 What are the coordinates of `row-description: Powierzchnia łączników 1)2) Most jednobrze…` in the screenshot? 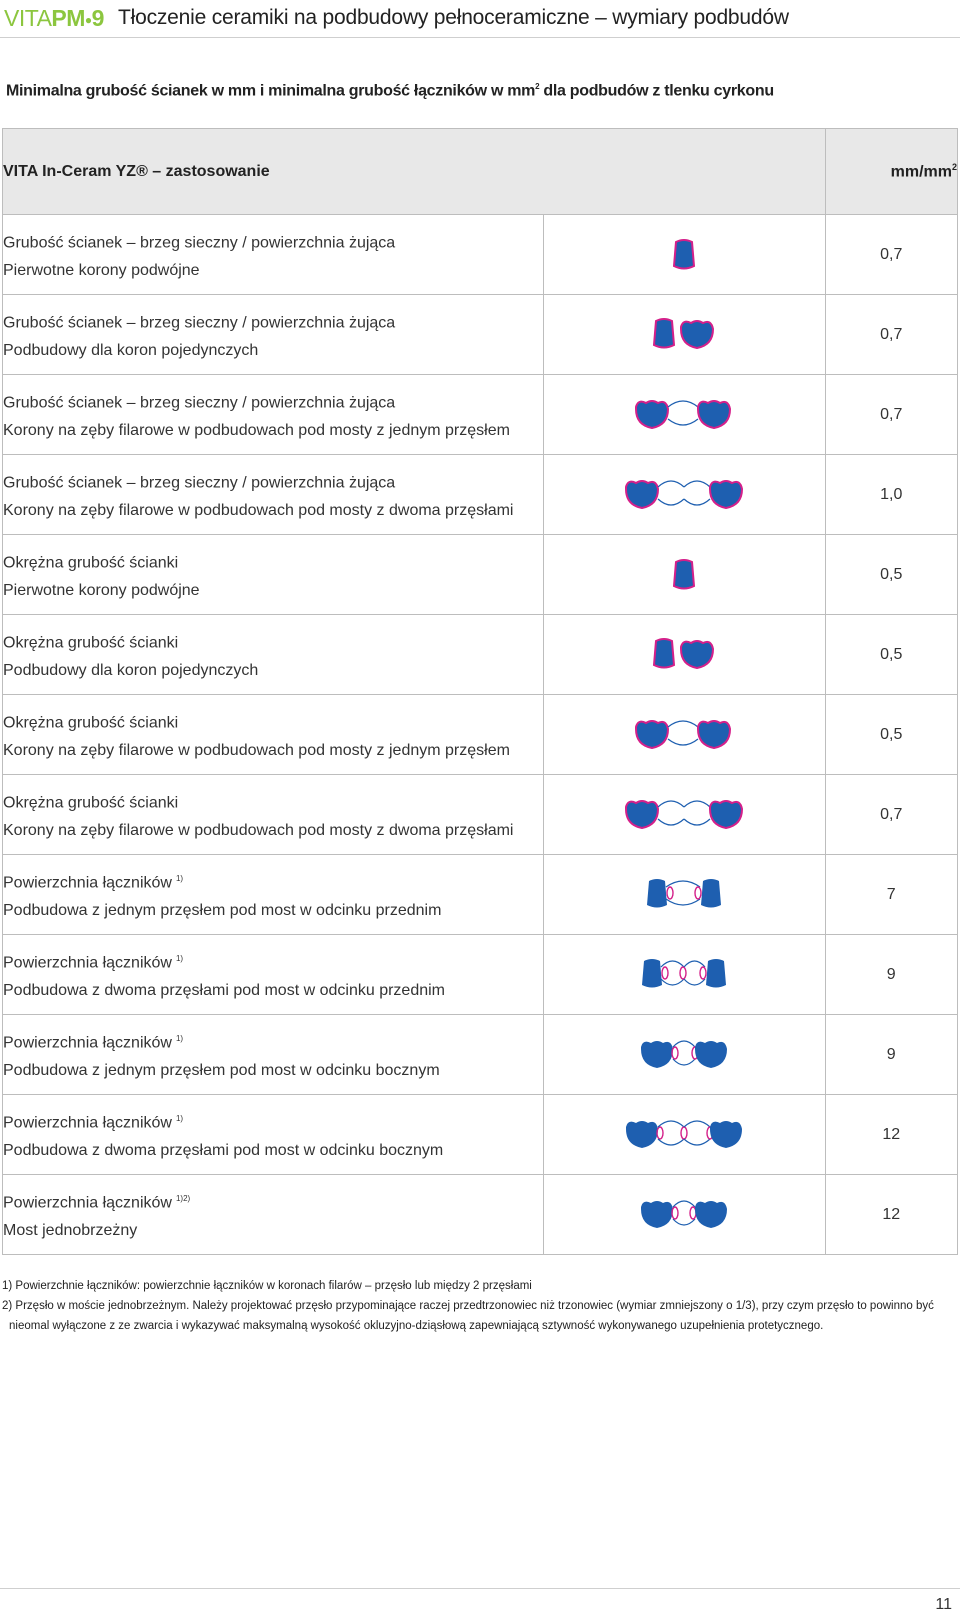 It's located at (273, 1214).